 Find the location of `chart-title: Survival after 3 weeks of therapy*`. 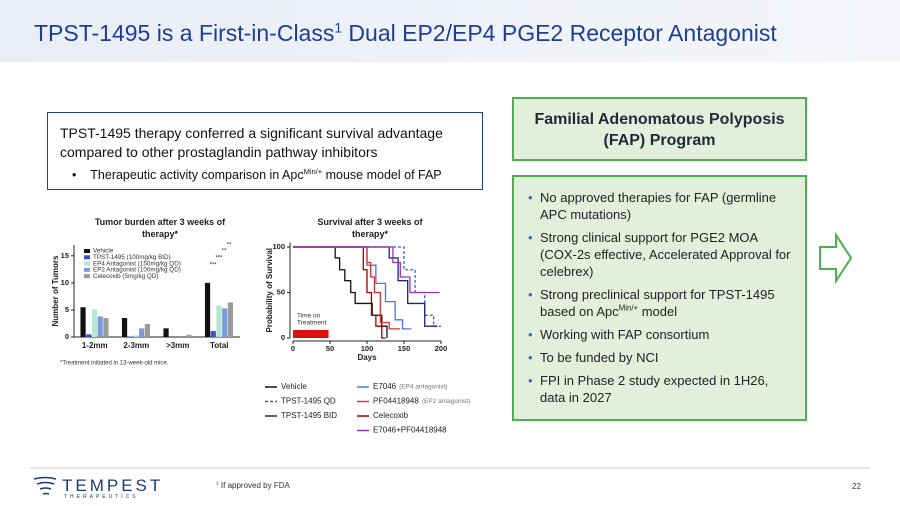

chart-title: Survival after 3 weeks of therapy* is located at coordinates (370, 228).